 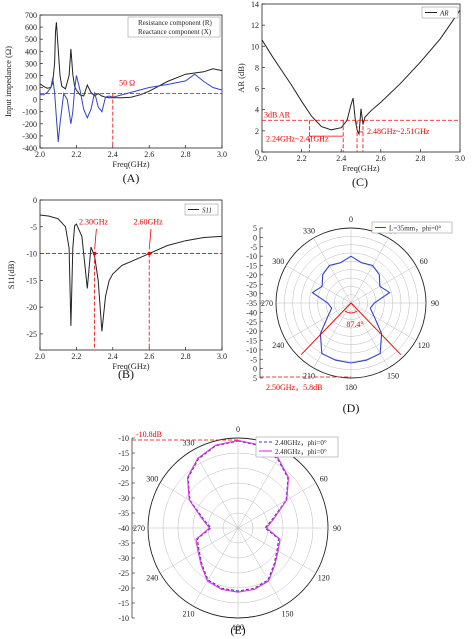 I want to click on annotation-minus10-8db: -10.8dB, so click(x=149, y=434).